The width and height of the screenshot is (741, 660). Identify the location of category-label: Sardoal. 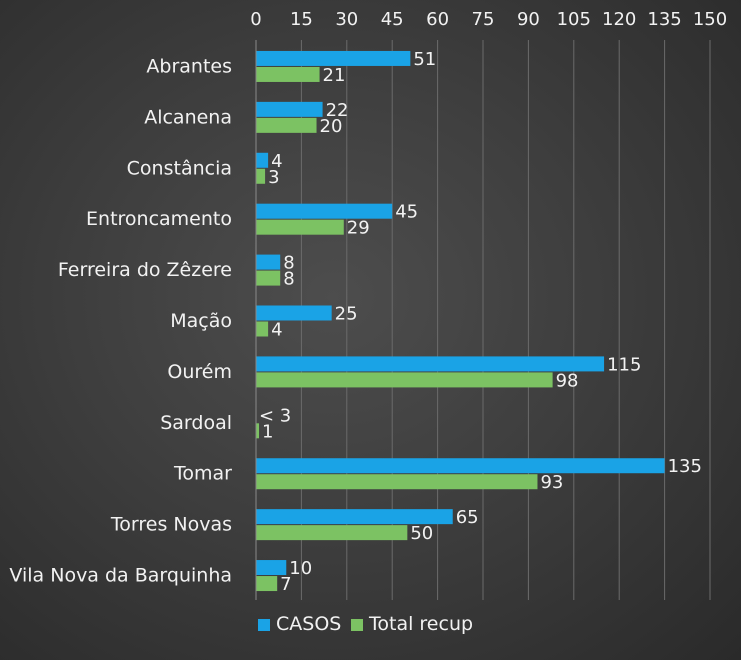
(196, 423).